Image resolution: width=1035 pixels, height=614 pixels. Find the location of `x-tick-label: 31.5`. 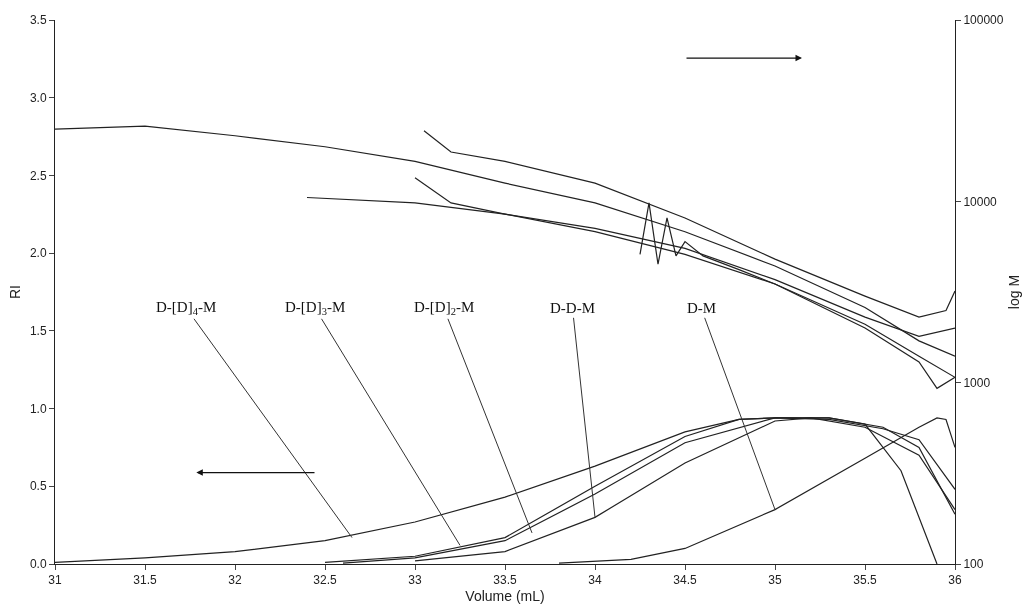

x-tick-label: 31.5 is located at coordinates (145, 580).